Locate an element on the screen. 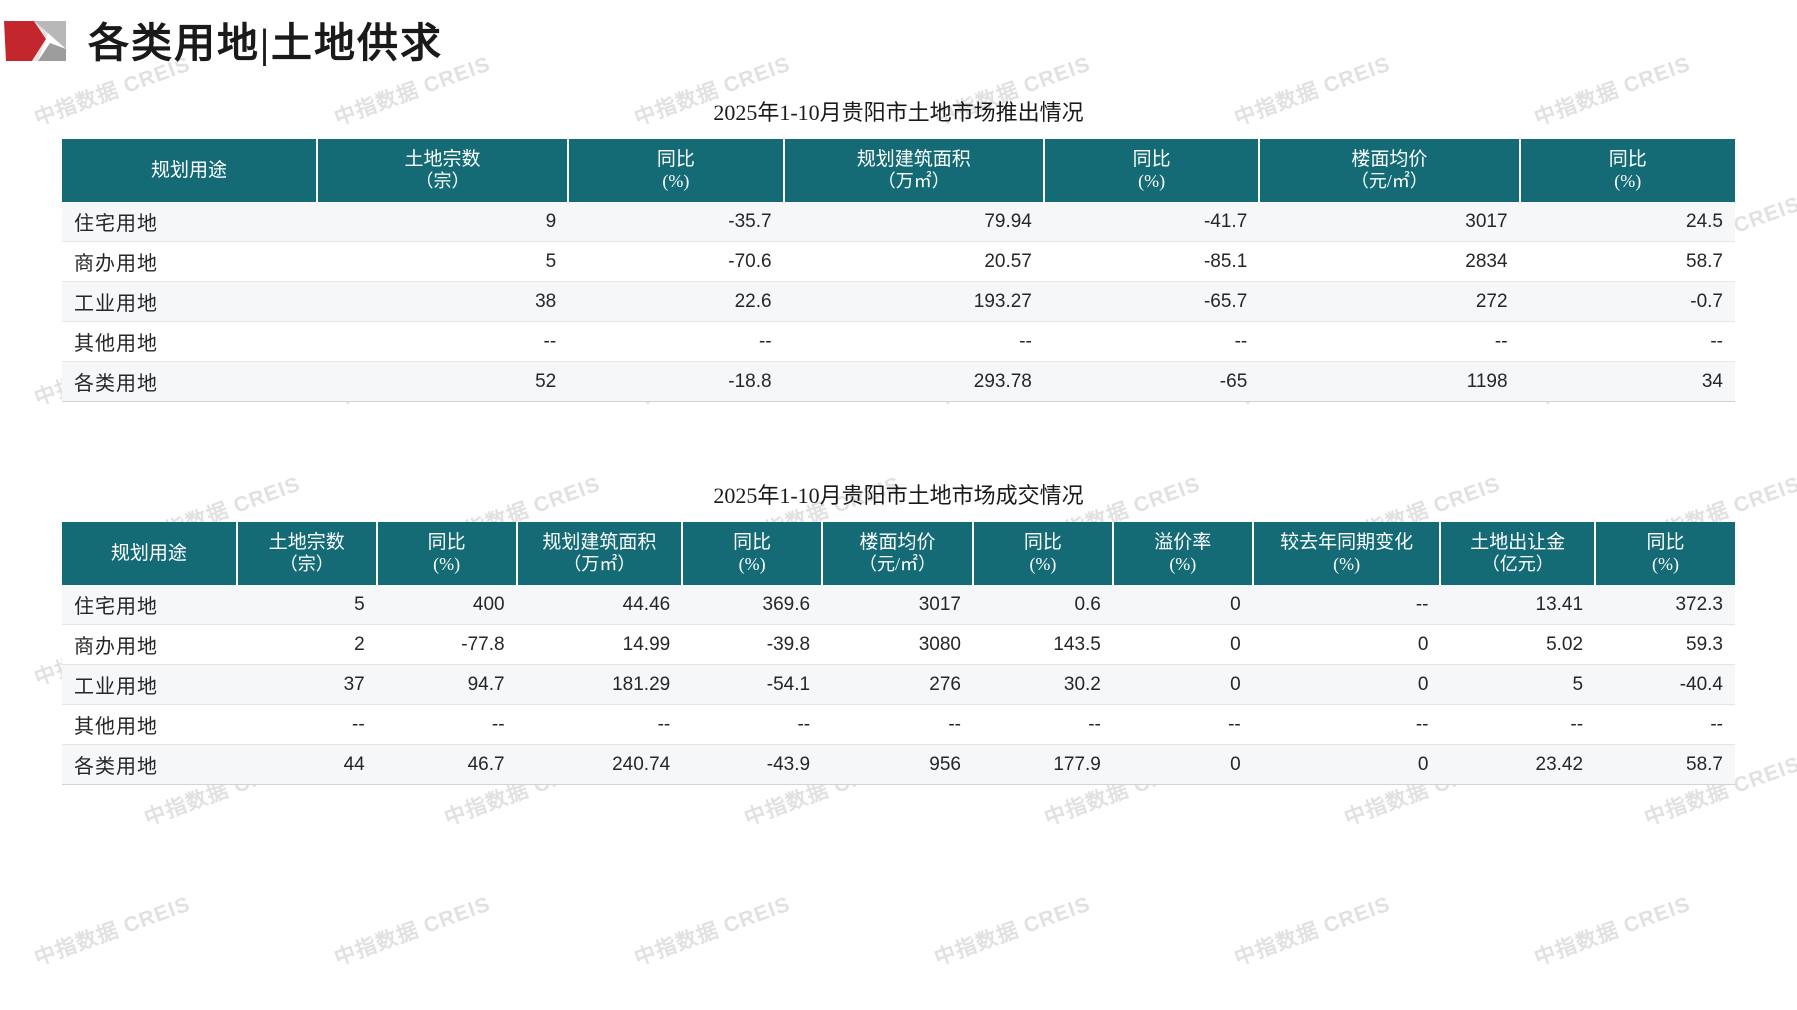 The image size is (1797, 1010). deal-row-1-cell-6: 143.5 is located at coordinates (1043, 645).